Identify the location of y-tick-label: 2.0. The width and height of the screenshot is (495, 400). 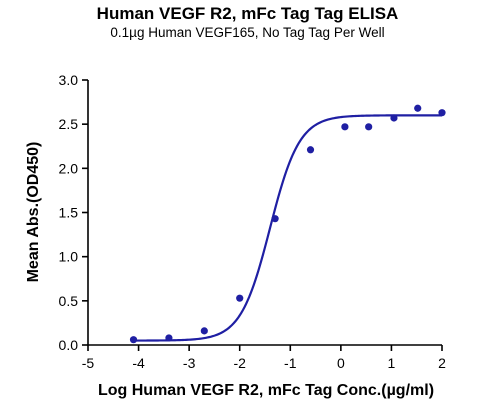
(69, 168).